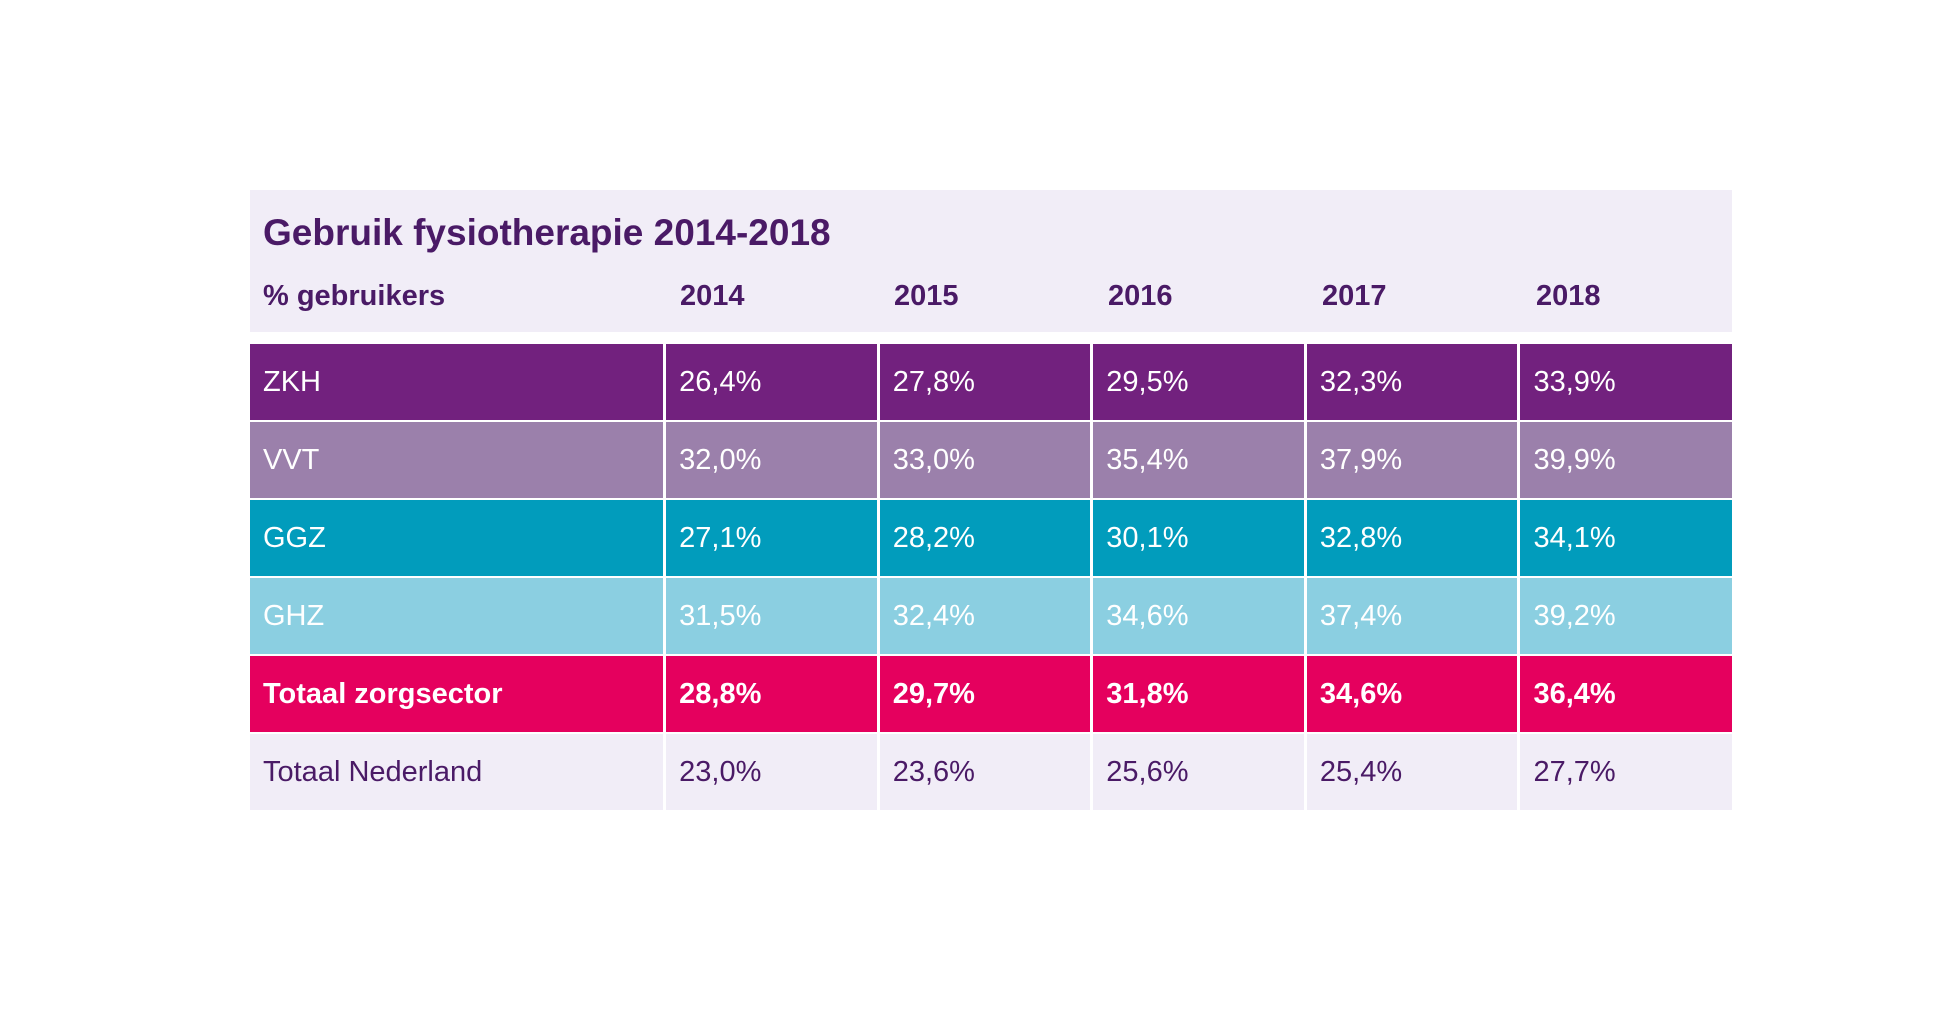  Describe the element at coordinates (771, 460) in the screenshot. I see `table-cell-2014: 32,0%` at that location.